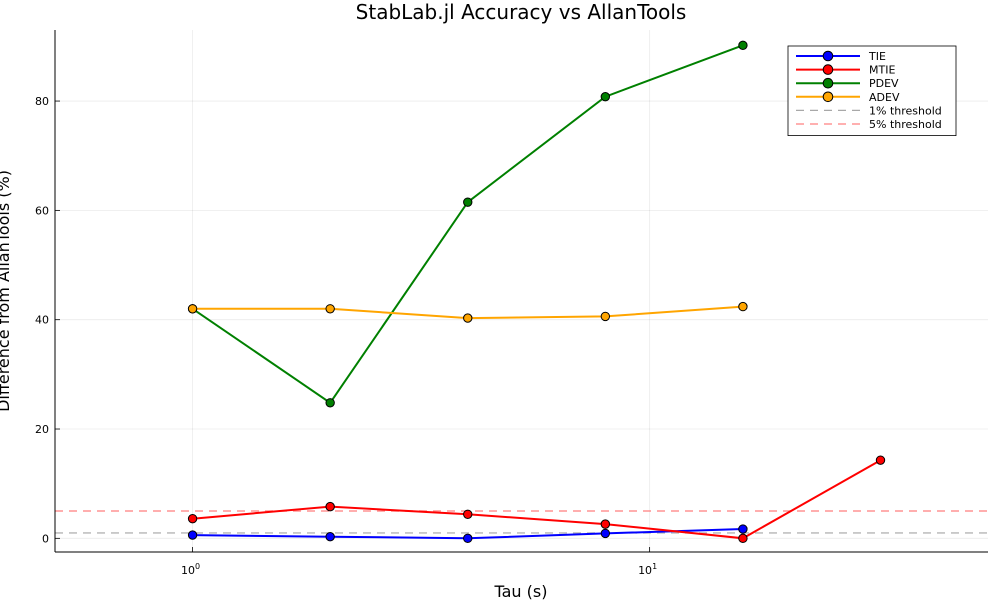 The height and width of the screenshot is (600, 1000). I want to click on x-tick-exponent: 0, so click(197, 566).